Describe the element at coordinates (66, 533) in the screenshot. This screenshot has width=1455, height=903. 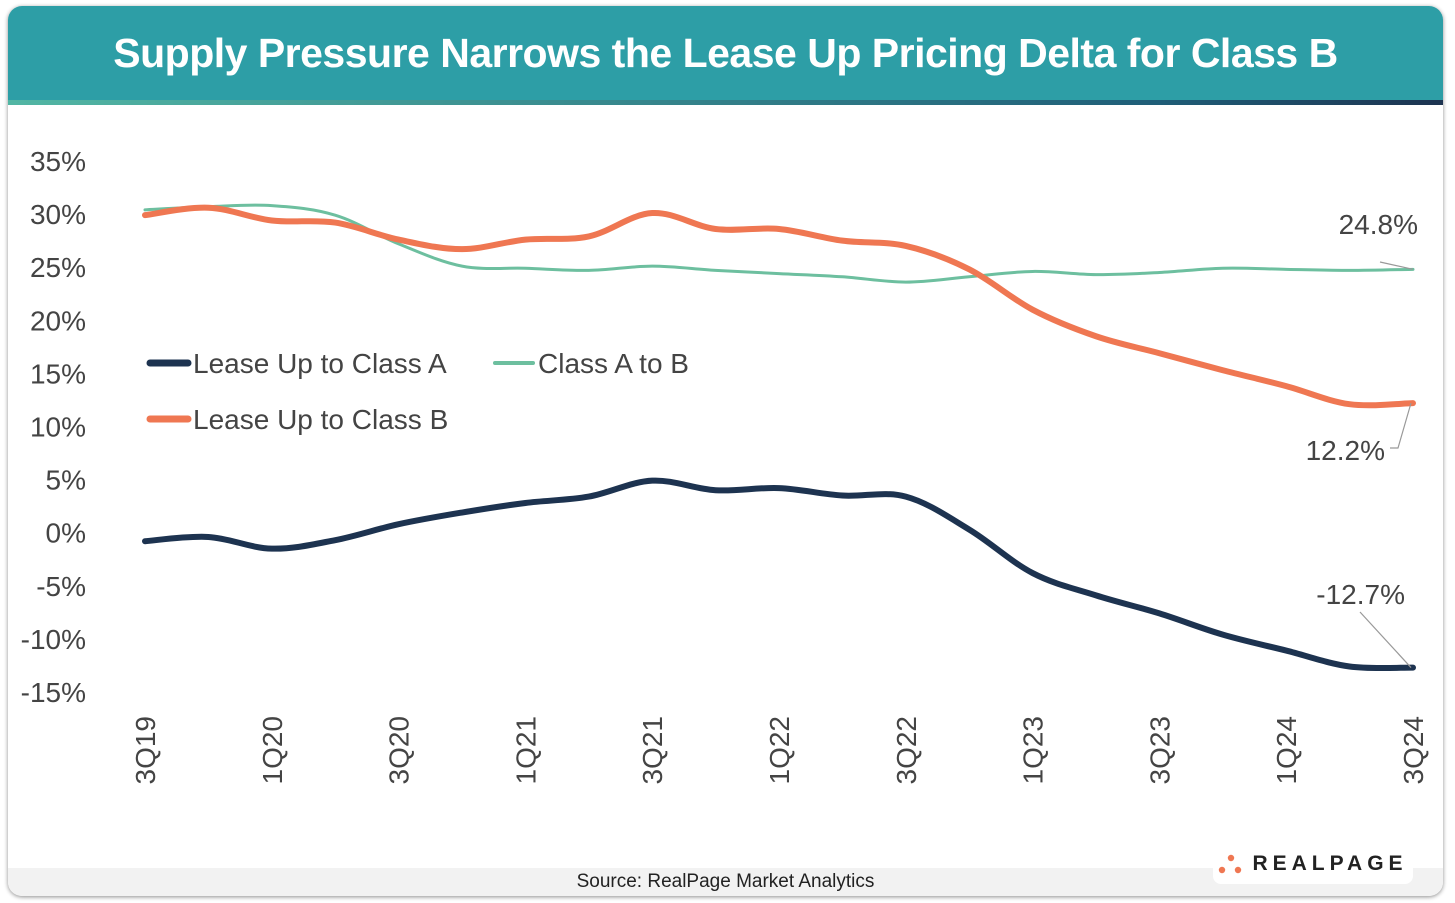
I see `y-tick-label: 0%` at that location.